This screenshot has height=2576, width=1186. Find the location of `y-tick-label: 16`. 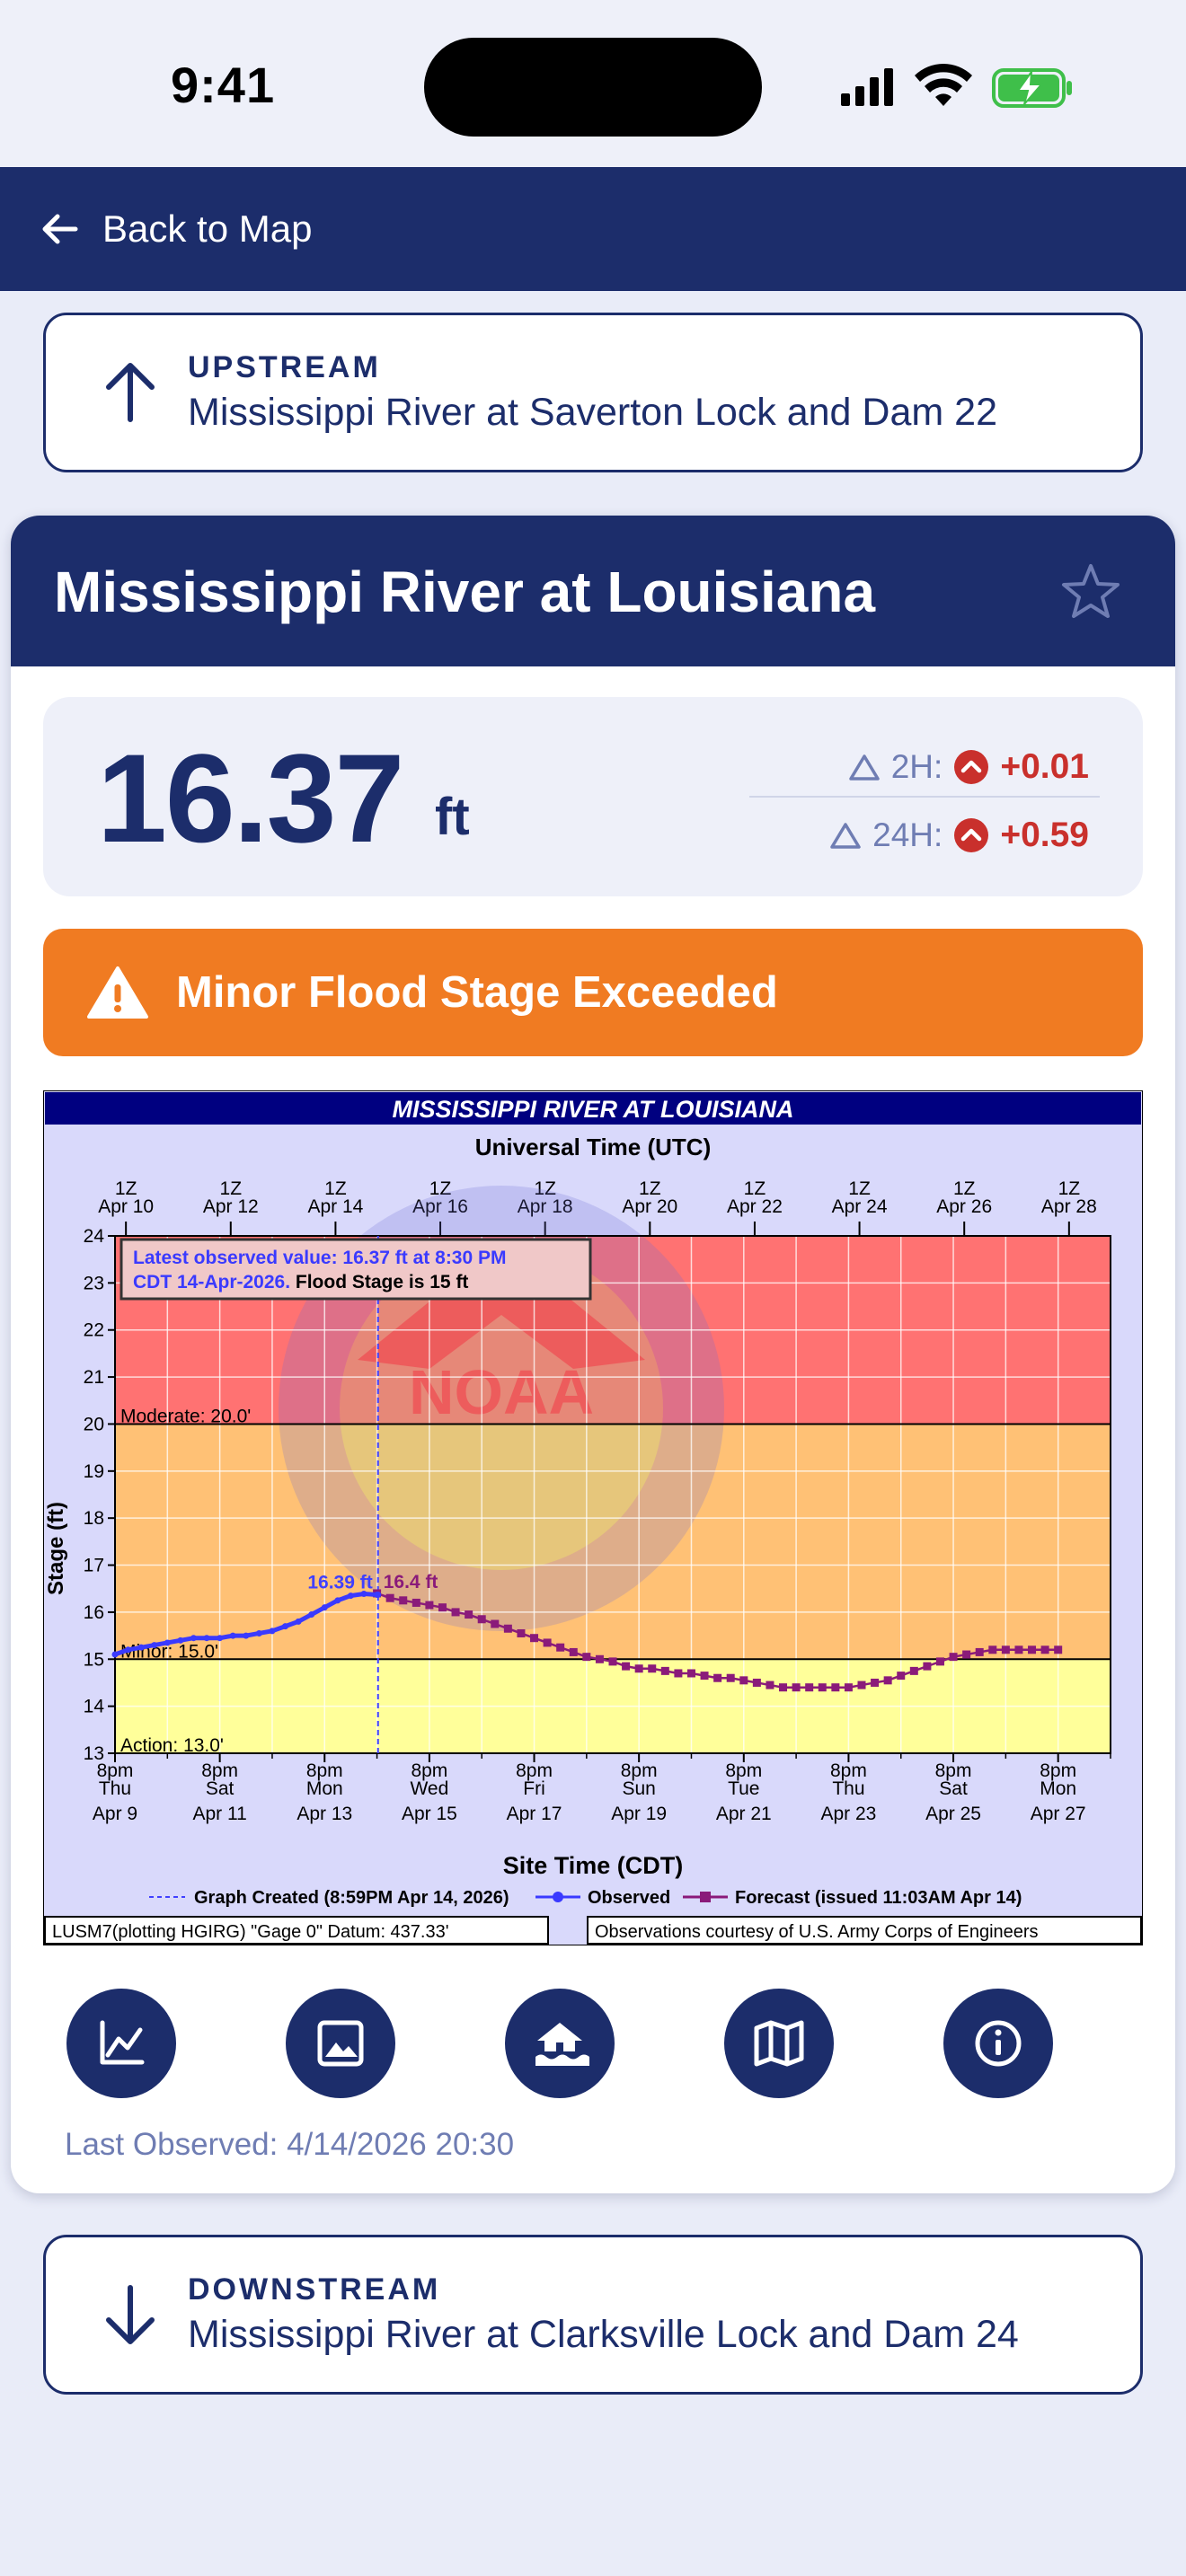

y-tick-label: 16 is located at coordinates (94, 1612).